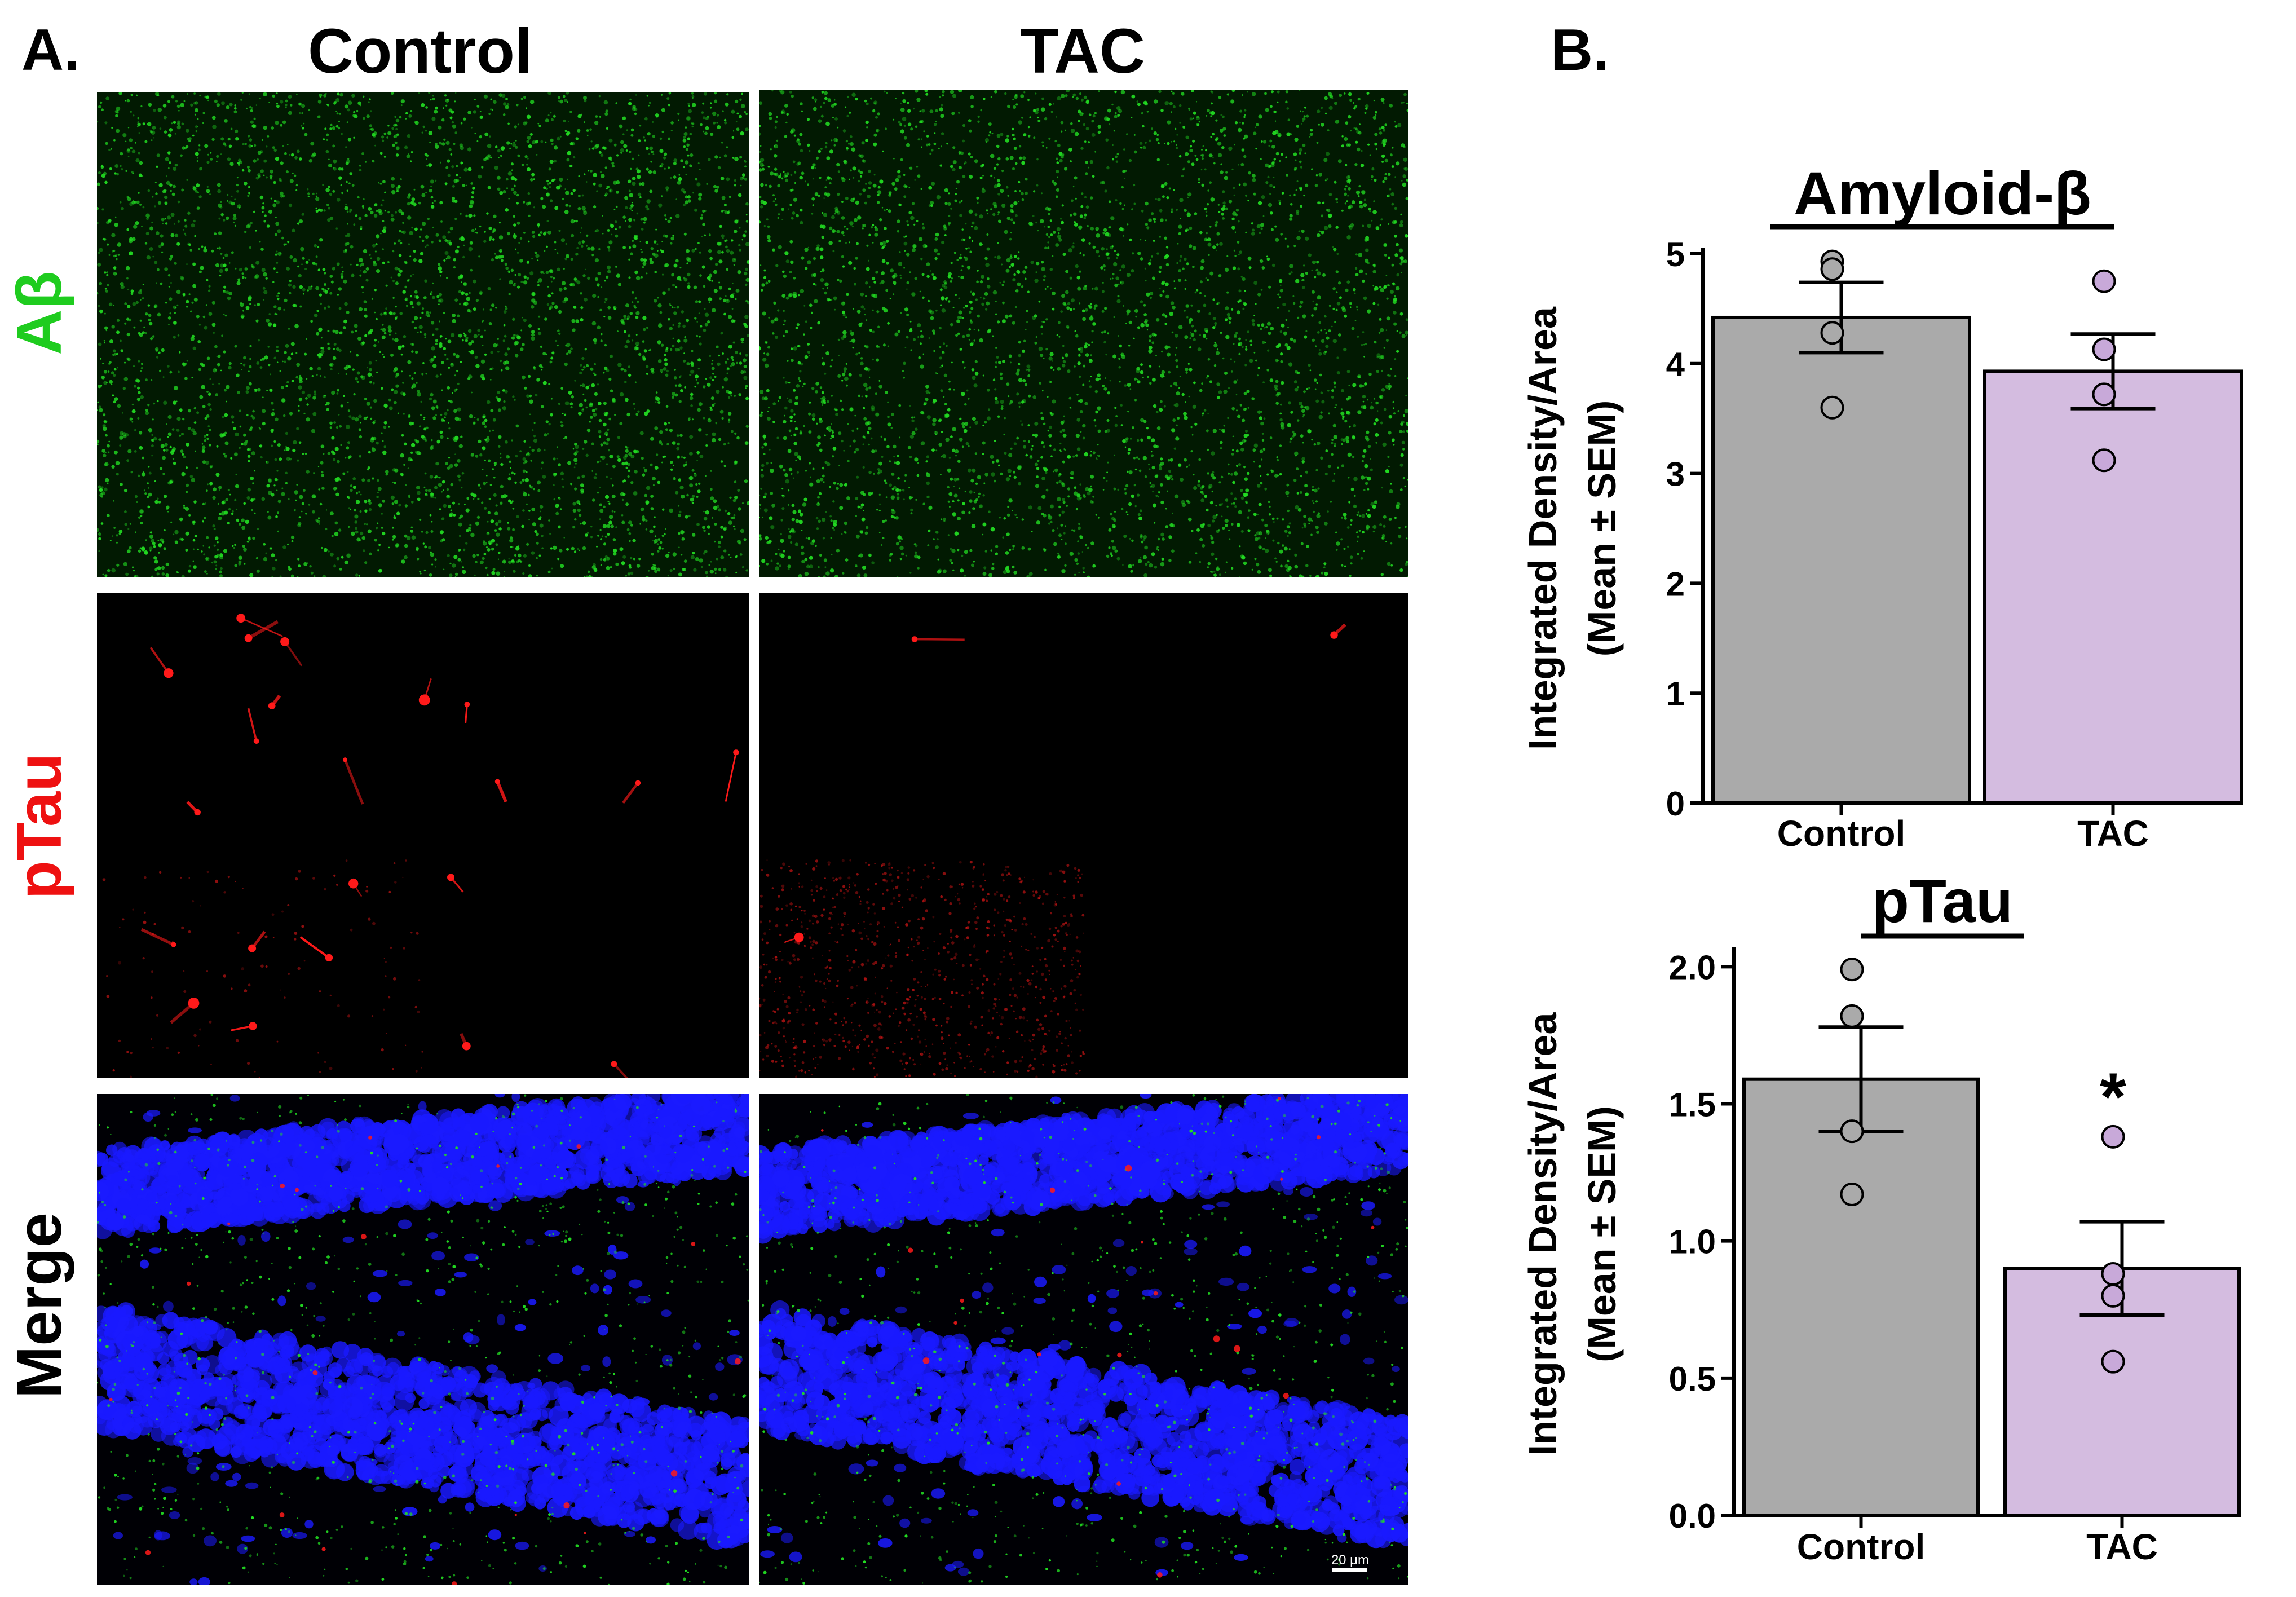  What do you see at coordinates (1543, 1234) in the screenshot?
I see `chart-1-ylabel-line1: Integrated Density/Area` at bounding box center [1543, 1234].